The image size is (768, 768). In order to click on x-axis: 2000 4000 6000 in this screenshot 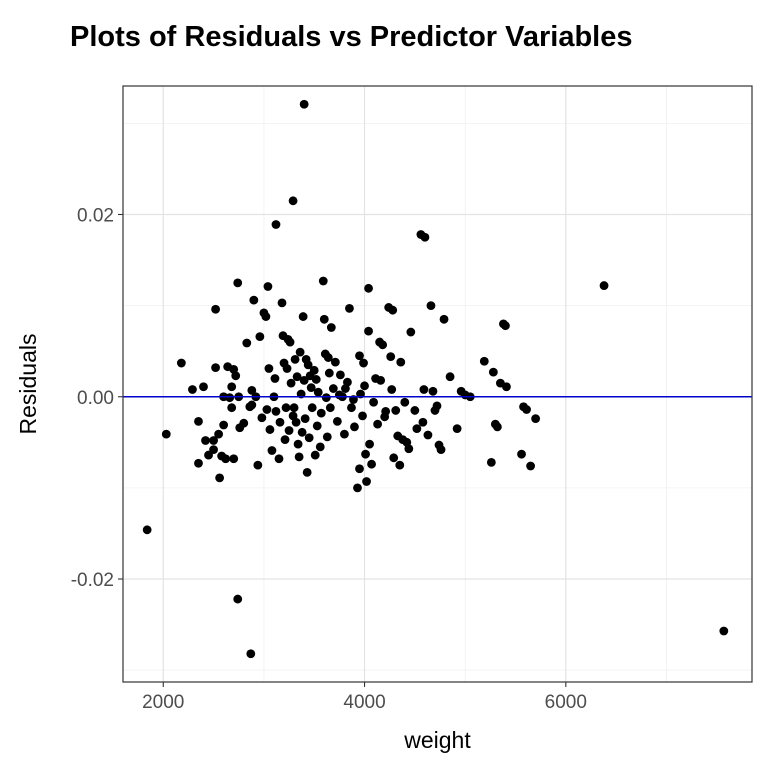, I will do `click(364, 697)`.